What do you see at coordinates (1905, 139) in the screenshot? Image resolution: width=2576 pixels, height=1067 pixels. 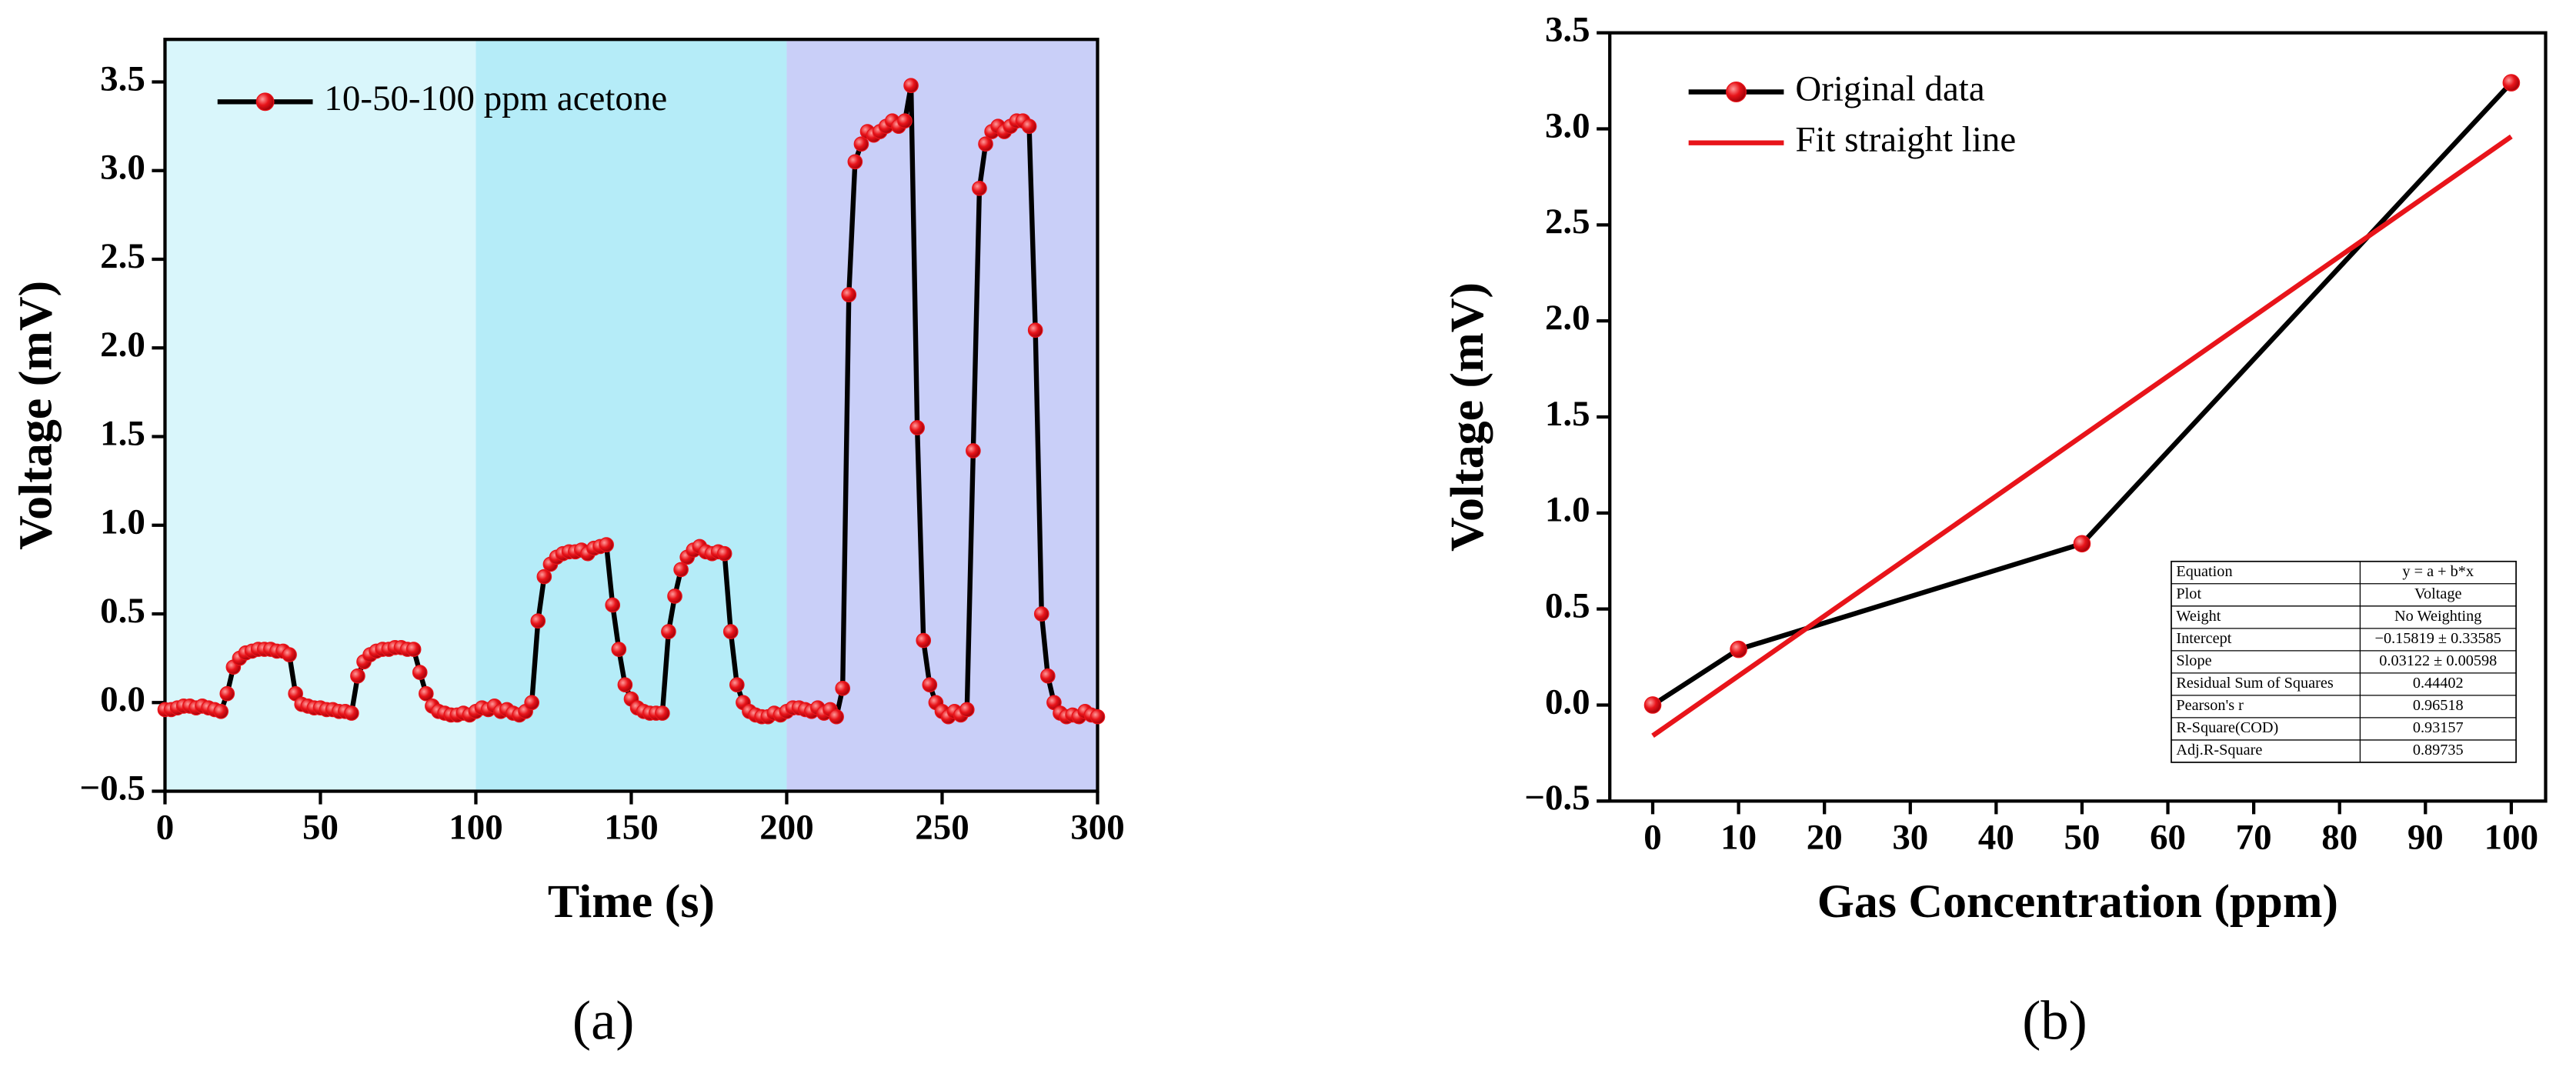 I see `legend-label: Fit straight line` at bounding box center [1905, 139].